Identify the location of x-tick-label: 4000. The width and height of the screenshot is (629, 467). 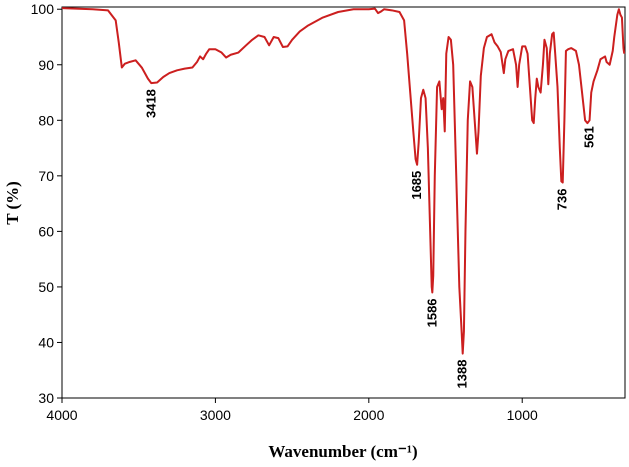
(61, 415).